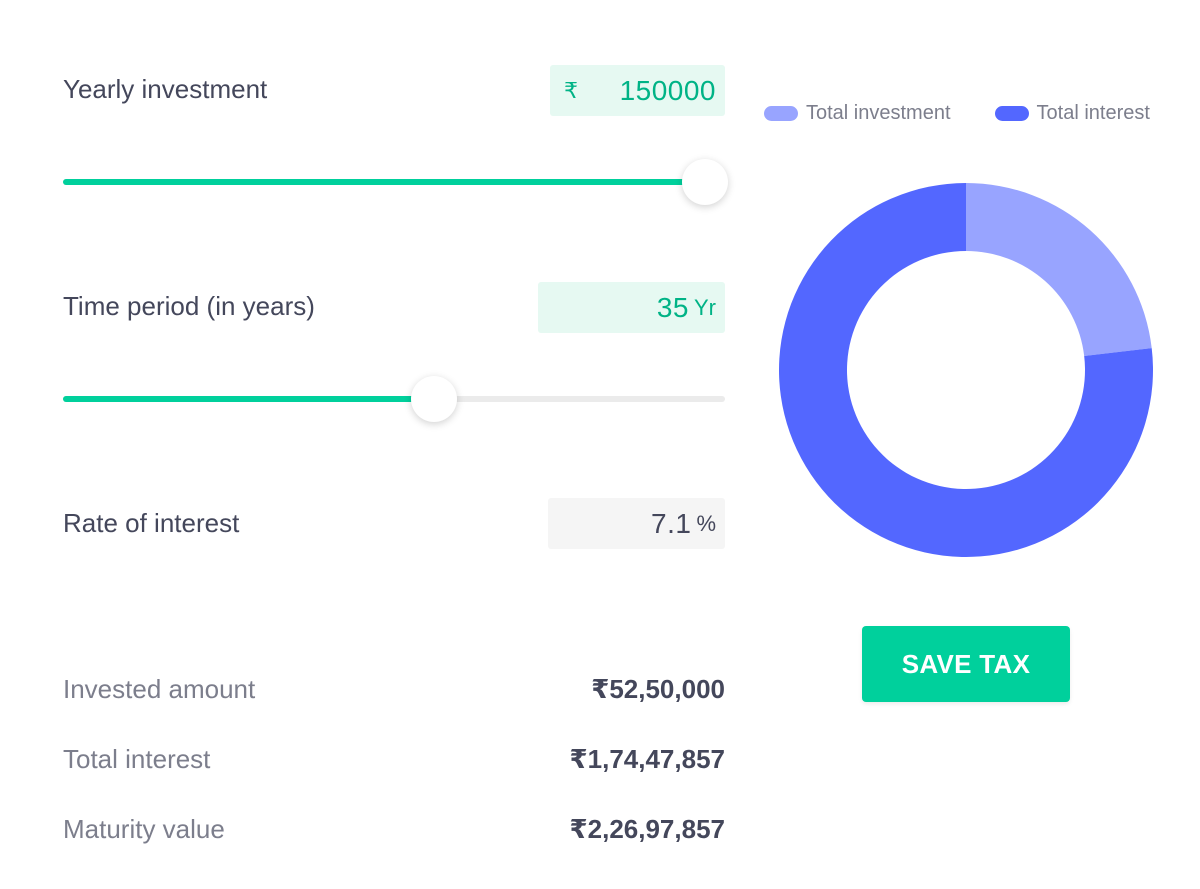  I want to click on maturity-value-label: Maturity value, so click(144, 829).